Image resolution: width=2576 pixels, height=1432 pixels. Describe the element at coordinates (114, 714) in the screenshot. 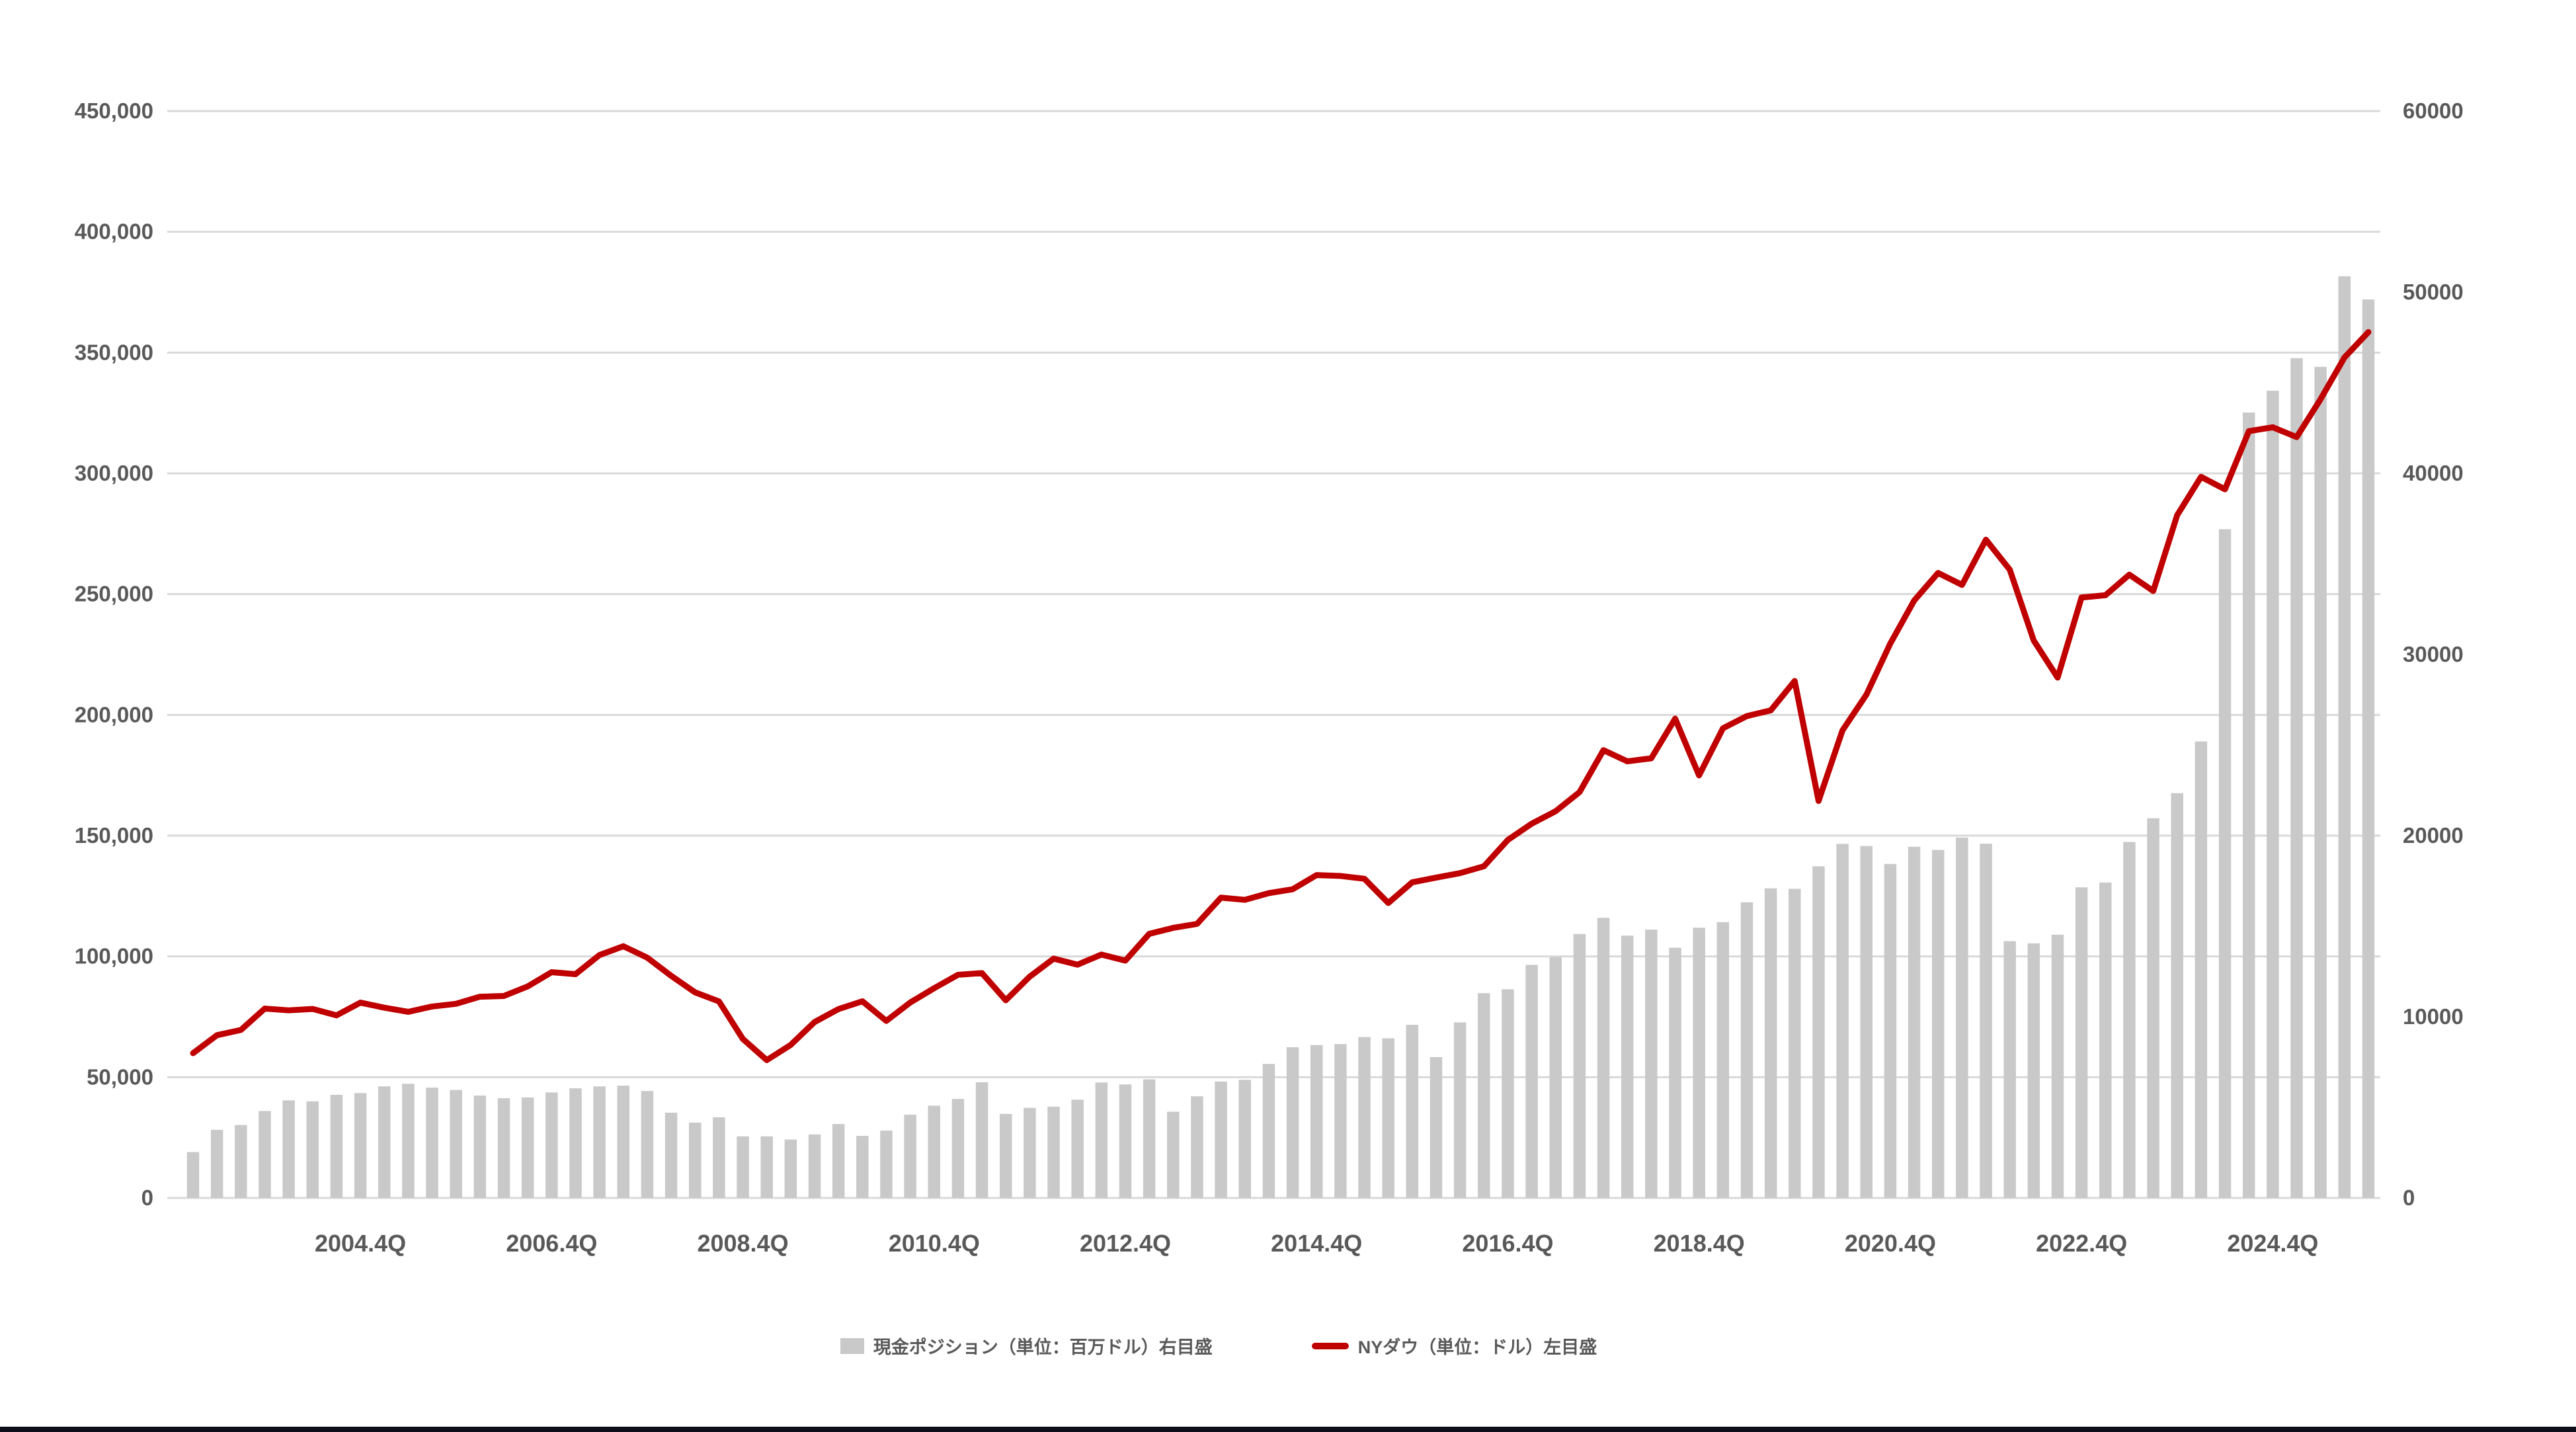

I see `y-axis-tick-left: 200,000` at that location.